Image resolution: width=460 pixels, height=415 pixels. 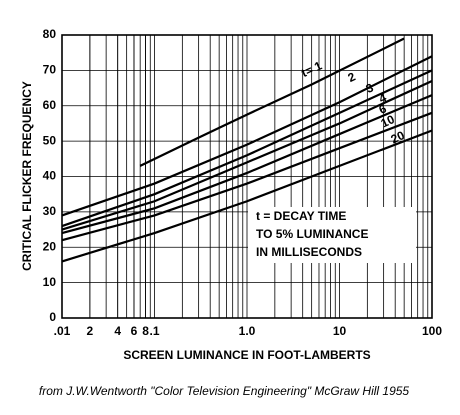 I want to click on y-tick-label: 0, so click(x=52, y=317).